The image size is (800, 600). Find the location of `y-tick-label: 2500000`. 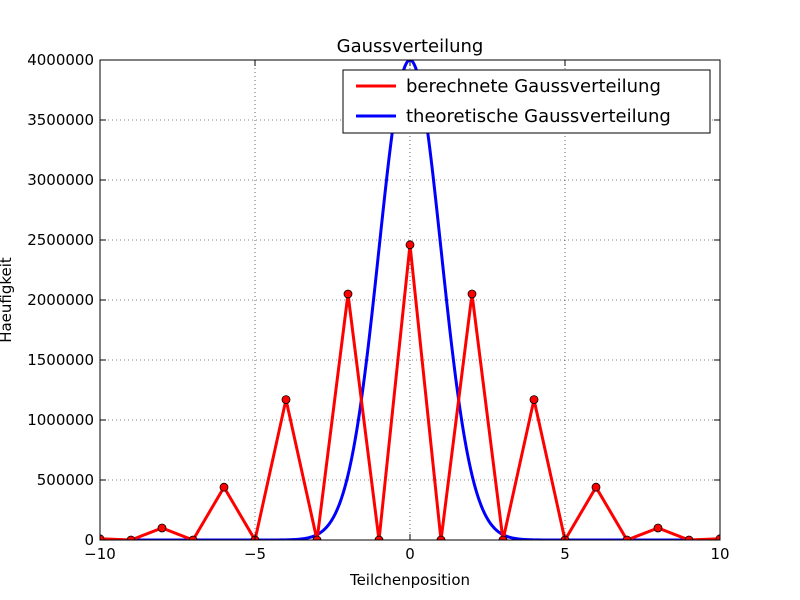

y-tick-label: 2500000 is located at coordinates (60, 240).